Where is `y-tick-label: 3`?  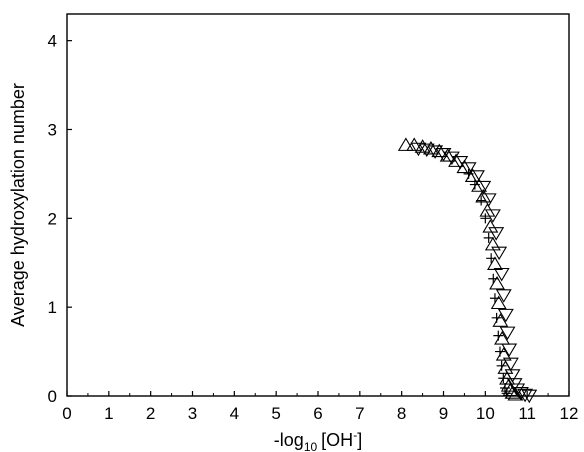 y-tick-label: 3 is located at coordinates (52, 129).